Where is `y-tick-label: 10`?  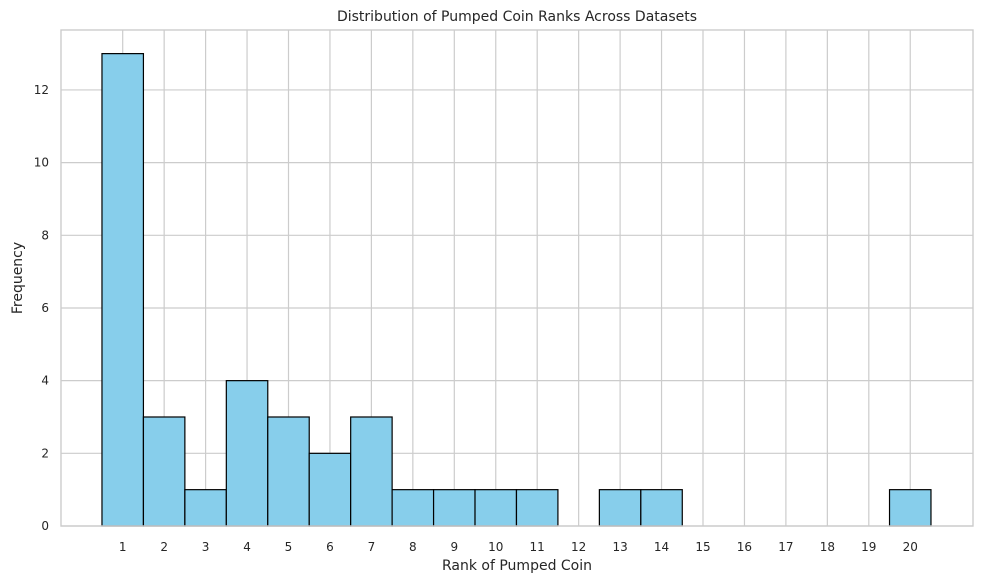 y-tick-label: 10 is located at coordinates (41, 163).